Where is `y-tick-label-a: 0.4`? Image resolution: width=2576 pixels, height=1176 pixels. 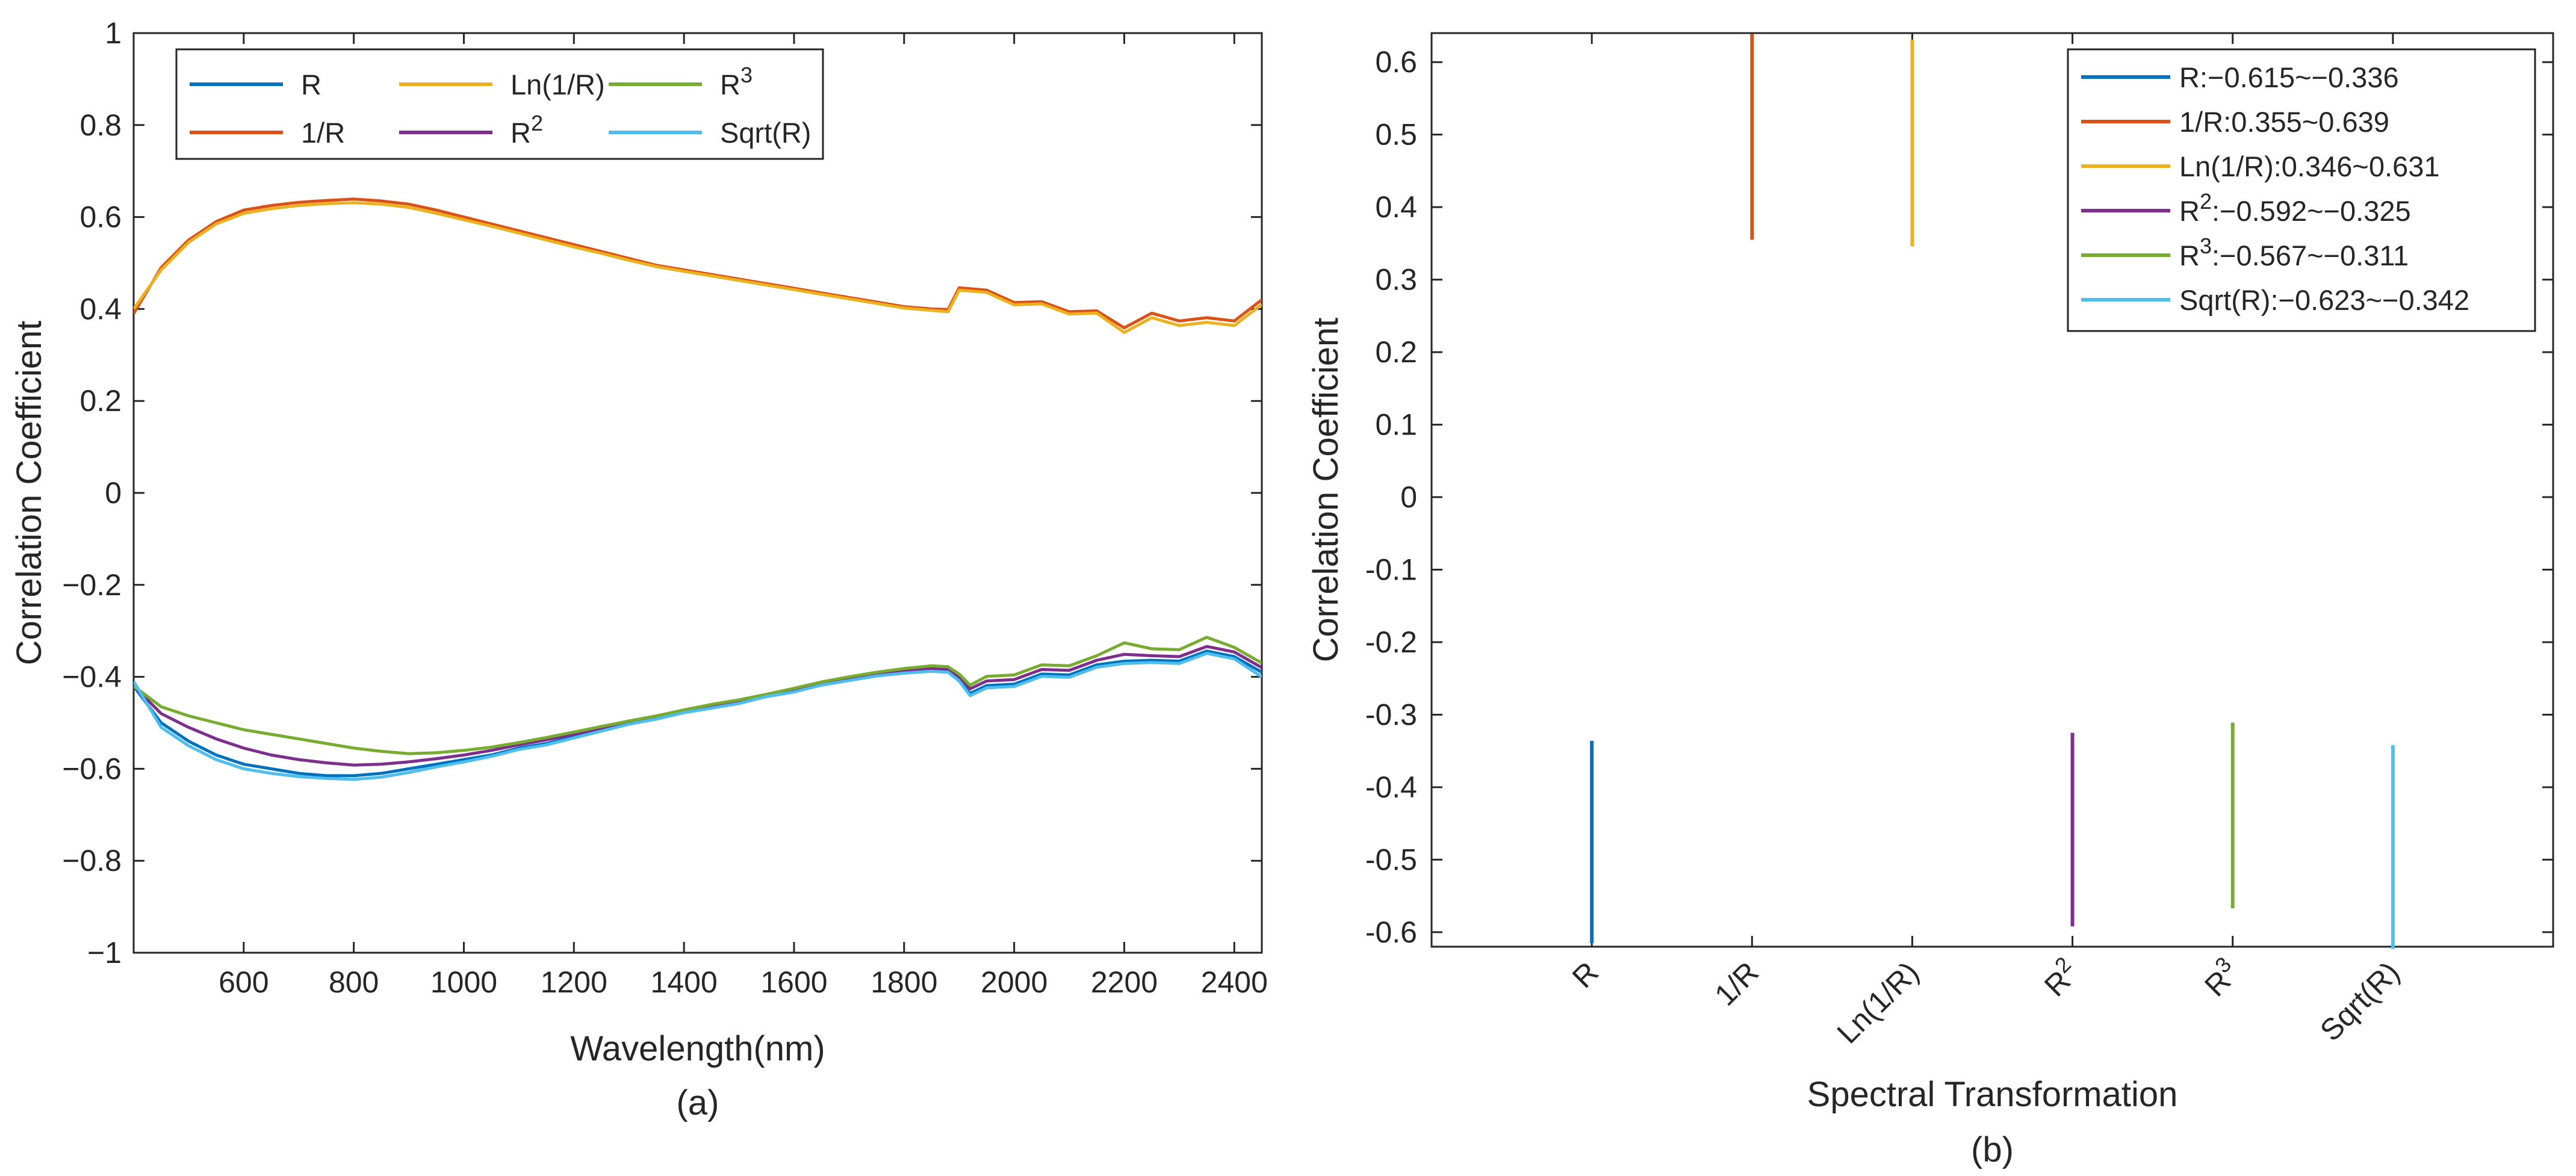
y-tick-label-a: 0.4 is located at coordinates (100, 309).